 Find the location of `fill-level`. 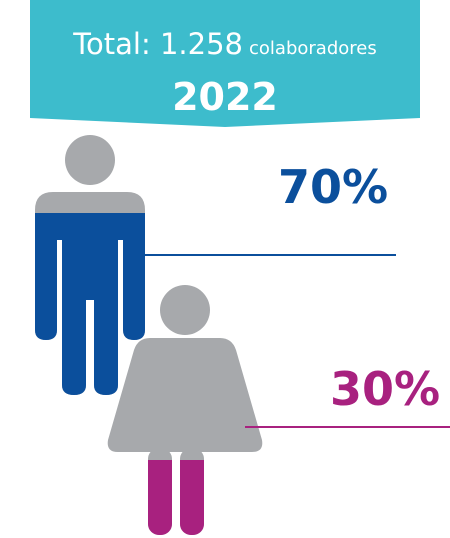

fill-level is located at coordinates (185, 497).